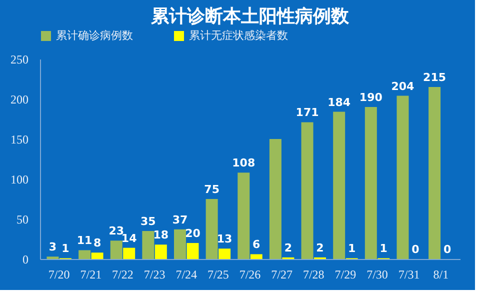  Describe the element at coordinates (345, 275) in the screenshot. I see `x-tick-label: 7/29` at that location.